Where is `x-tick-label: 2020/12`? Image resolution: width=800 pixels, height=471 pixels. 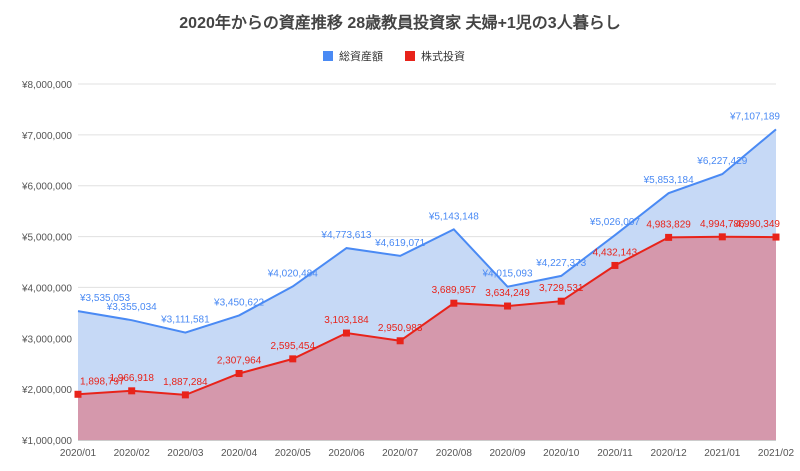 x-tick-label: 2020/12 is located at coordinates (669, 453).